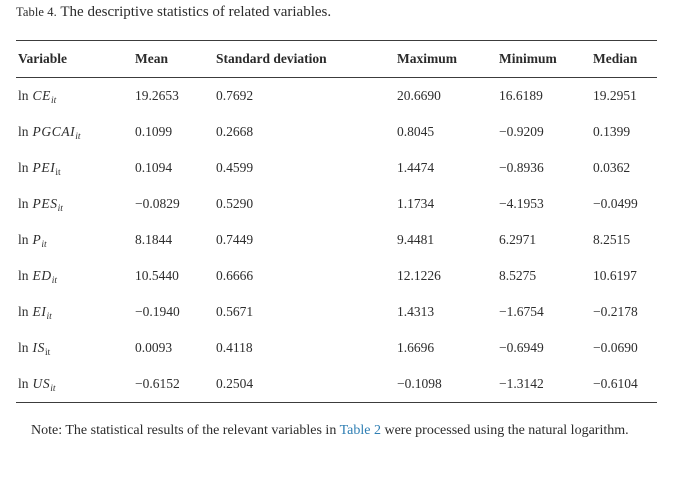  What do you see at coordinates (521, 131) in the screenshot?
I see `min-cell: −0.9209` at bounding box center [521, 131].